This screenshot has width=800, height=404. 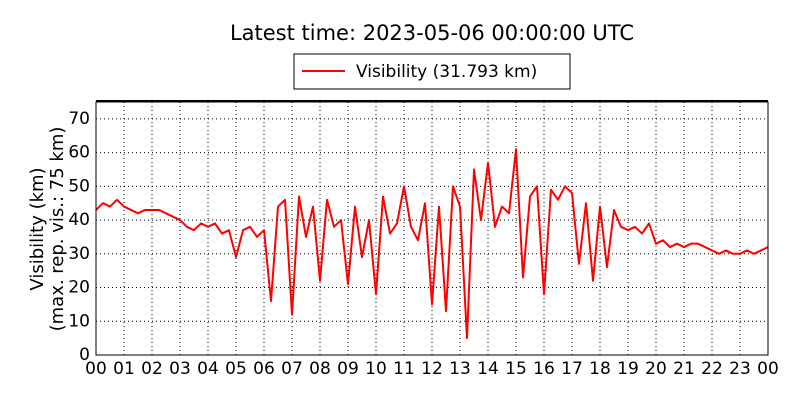 I want to click on x-tick-label: 22, so click(x=712, y=369).